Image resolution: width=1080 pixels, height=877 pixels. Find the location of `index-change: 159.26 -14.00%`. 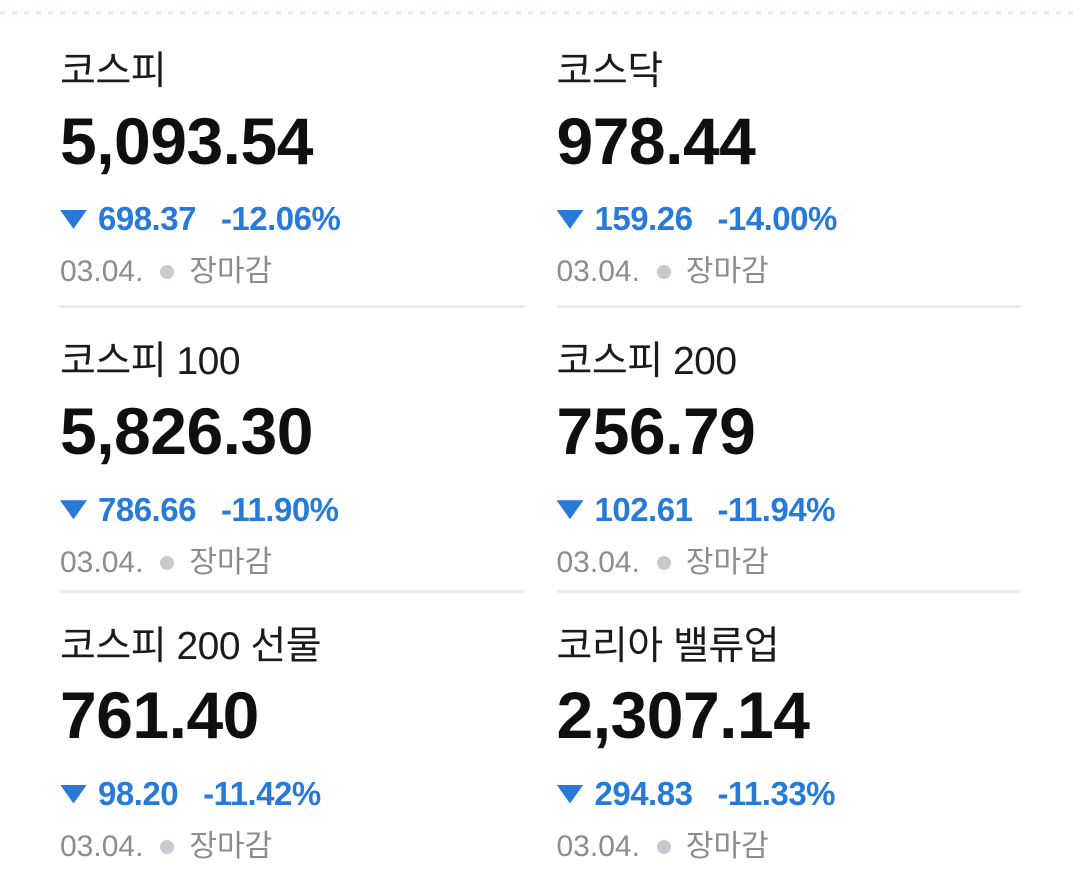

index-change: 159.26 -14.00% is located at coordinates (788, 219).